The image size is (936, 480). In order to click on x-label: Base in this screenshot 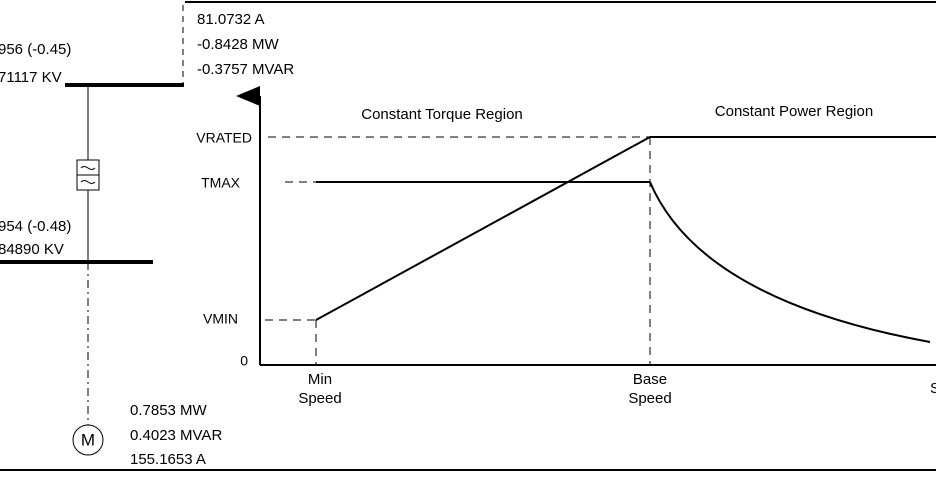, I will do `click(650, 379)`.